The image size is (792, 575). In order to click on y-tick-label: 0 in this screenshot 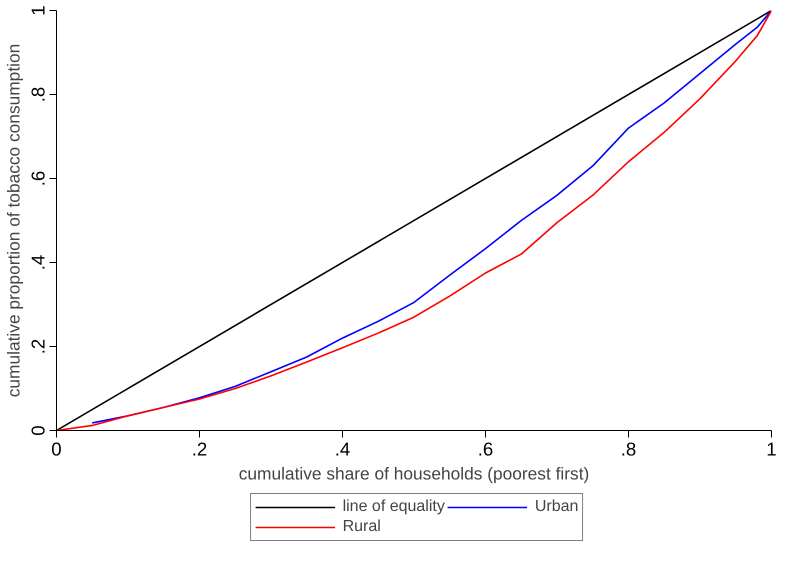, I will do `click(38, 430)`.